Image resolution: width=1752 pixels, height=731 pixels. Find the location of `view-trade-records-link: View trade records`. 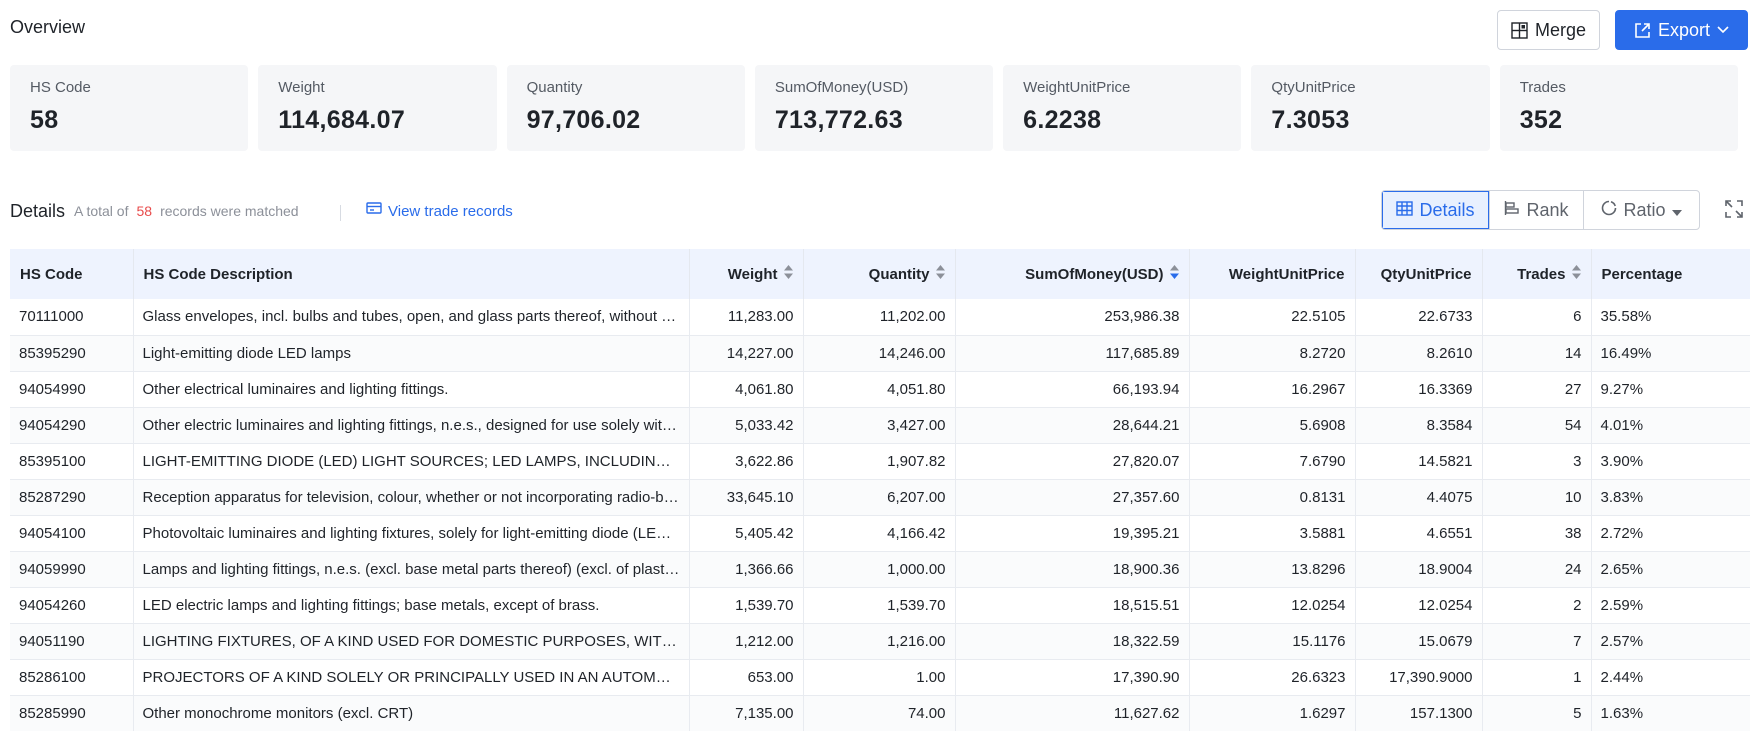

view-trade-records-link: View trade records is located at coordinates (439, 211).